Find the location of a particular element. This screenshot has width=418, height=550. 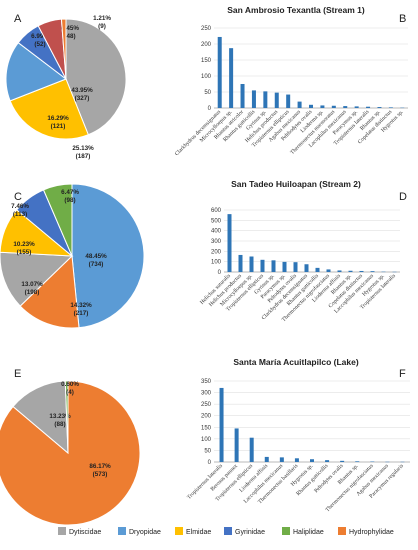

slice-percent-label: 48.45% is located at coordinates (96, 256).